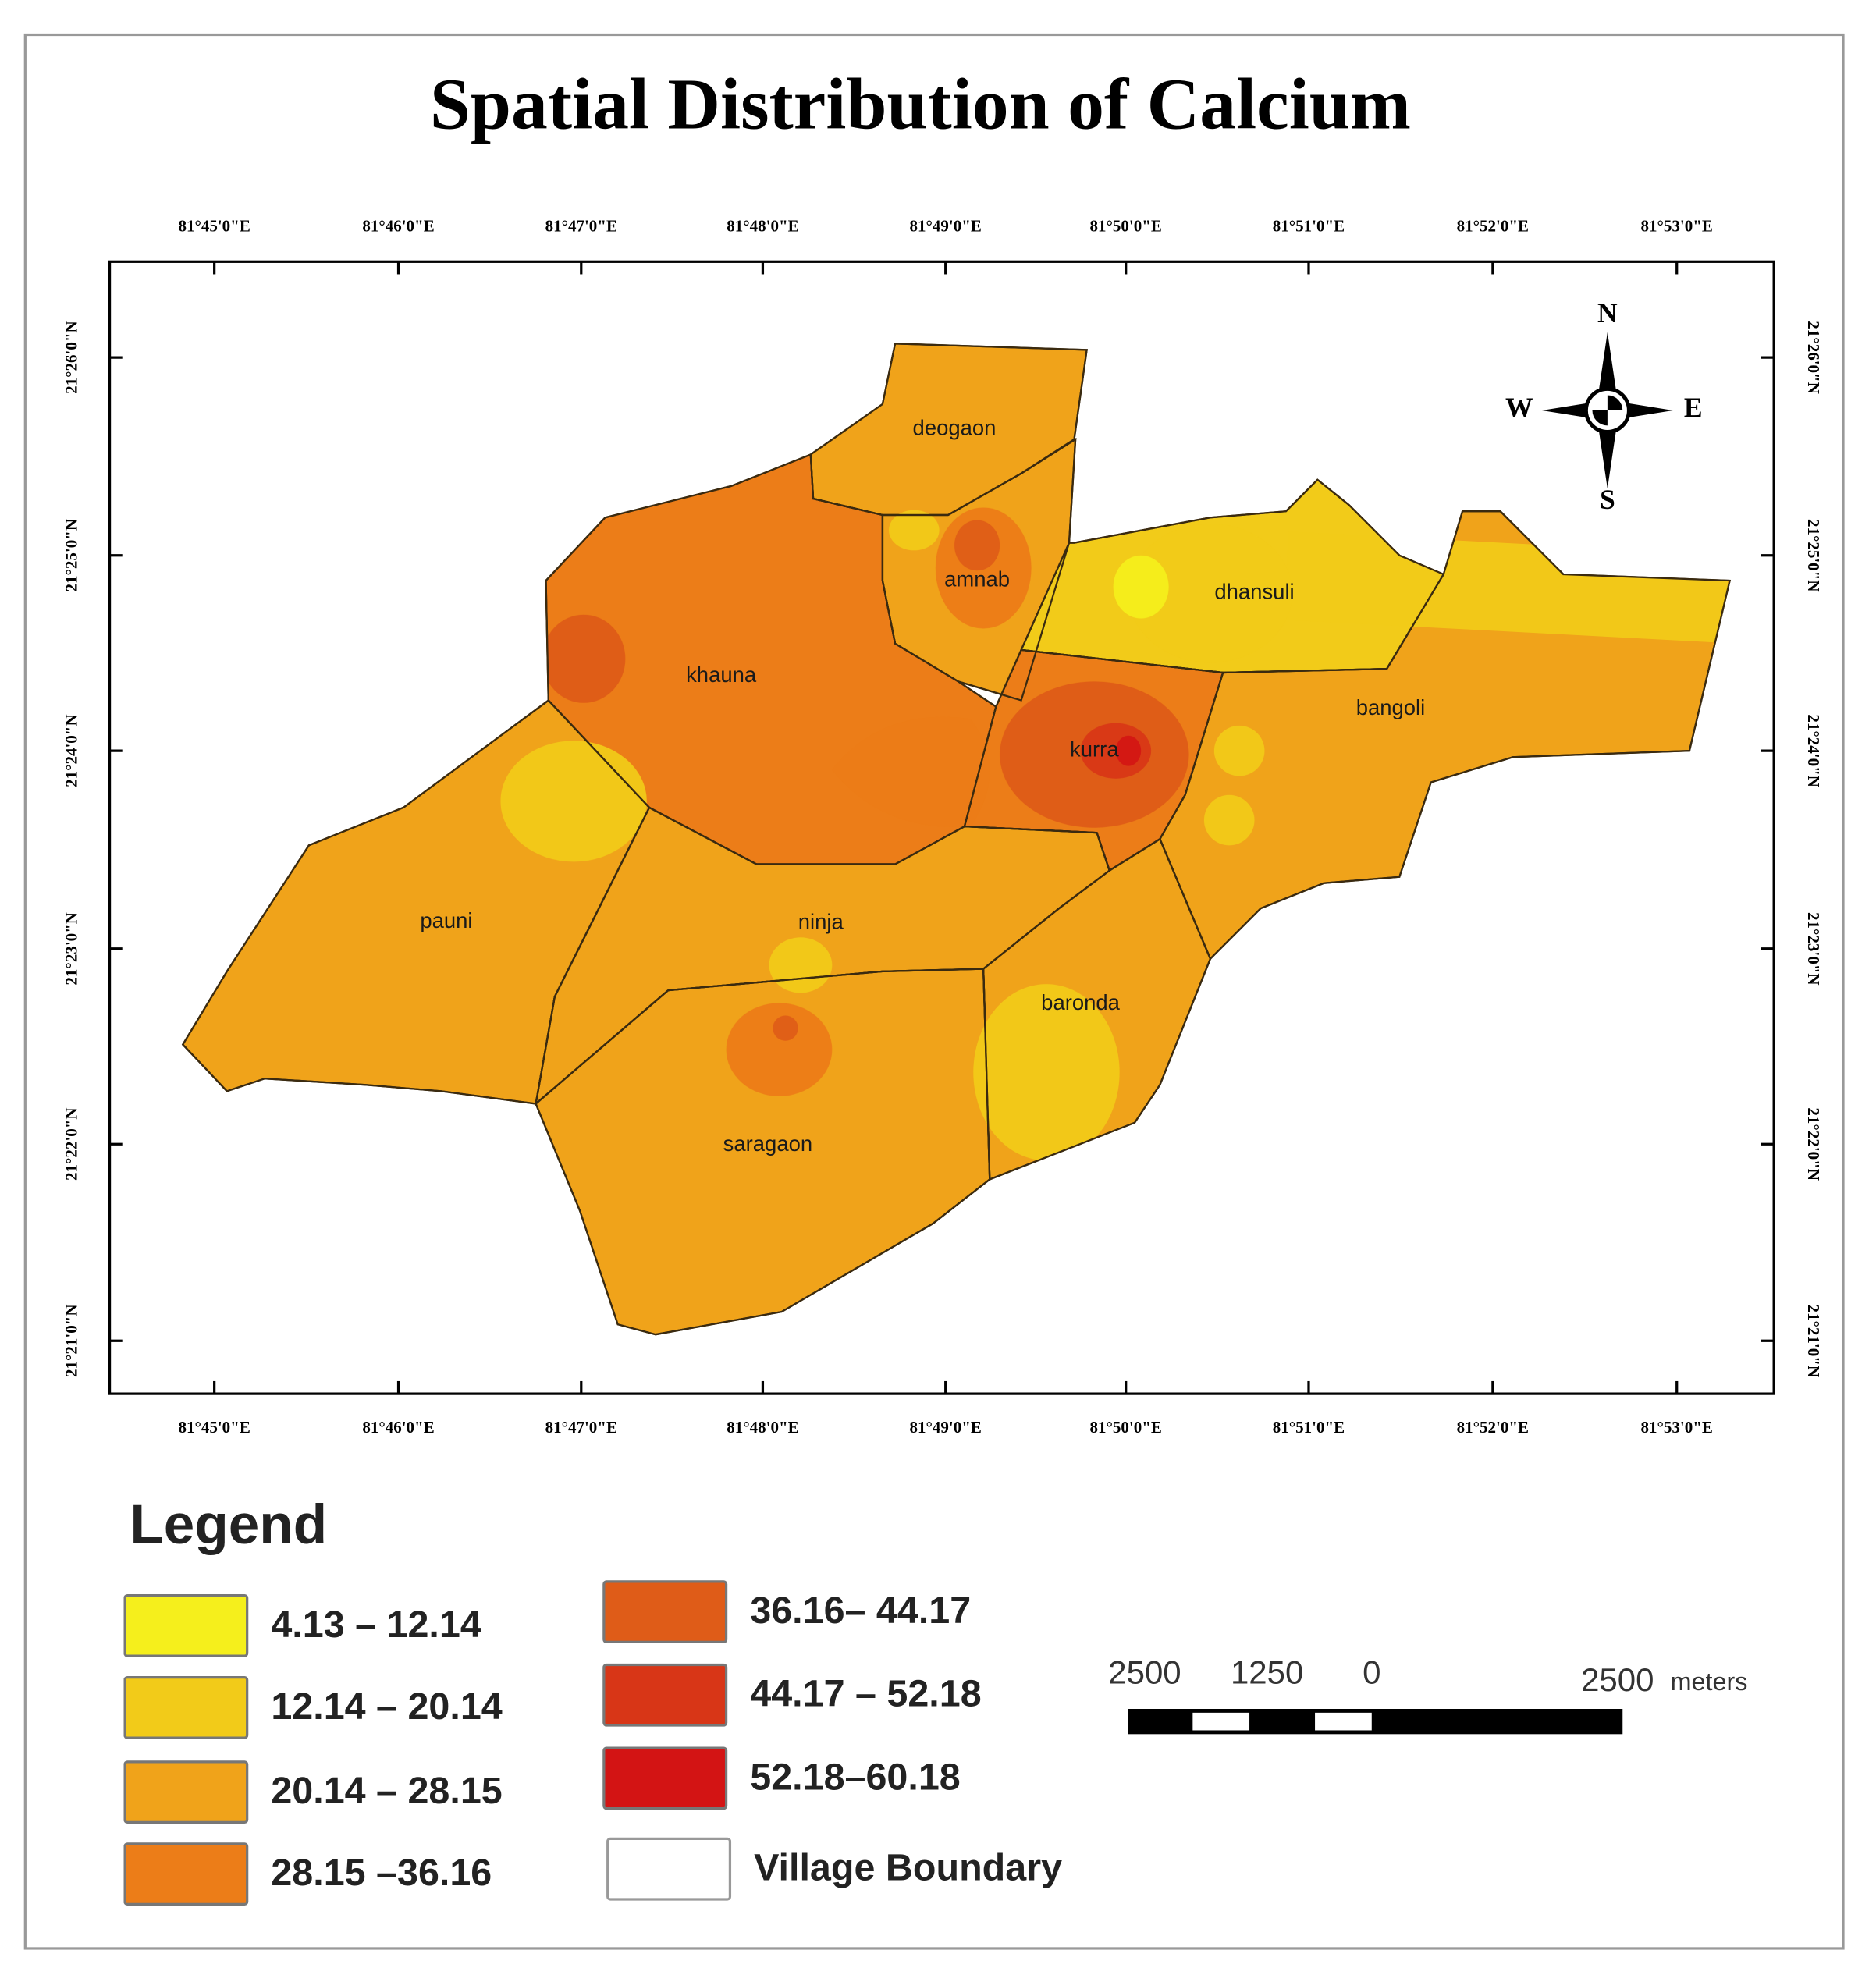  I want to click on village-label: khauna, so click(721, 674).